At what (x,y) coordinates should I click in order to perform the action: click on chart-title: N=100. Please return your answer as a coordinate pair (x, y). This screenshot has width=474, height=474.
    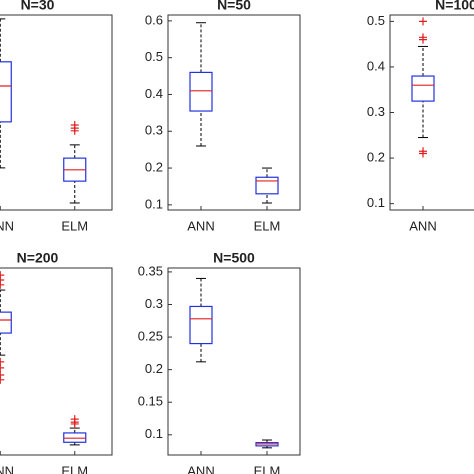
    Looking at the image, I should click on (454, 6).